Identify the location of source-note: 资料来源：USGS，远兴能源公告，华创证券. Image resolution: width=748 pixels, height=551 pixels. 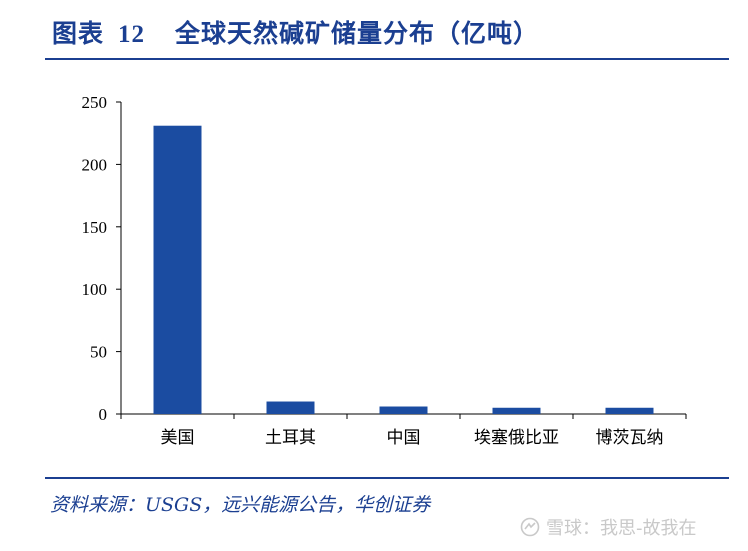
(240, 505).